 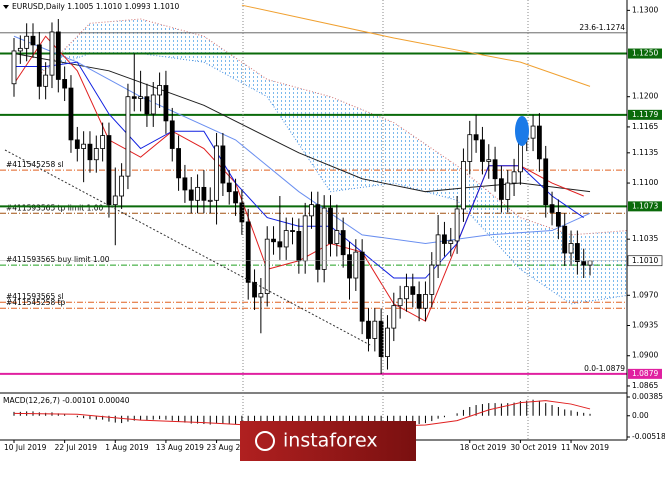 I want to click on order-label: #411545258 sl, so click(x=35, y=164).